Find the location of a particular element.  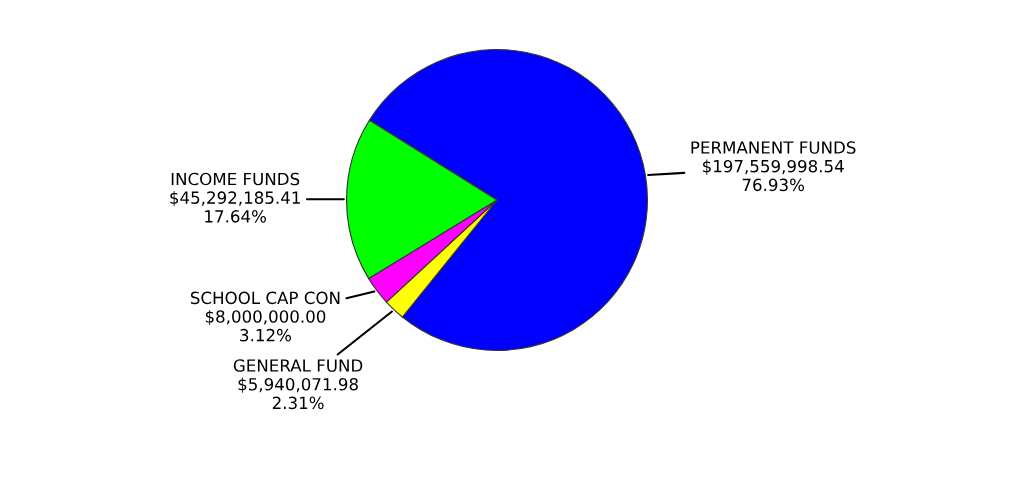

slice-label: PERMANENT FUNDS is located at coordinates (773, 147).